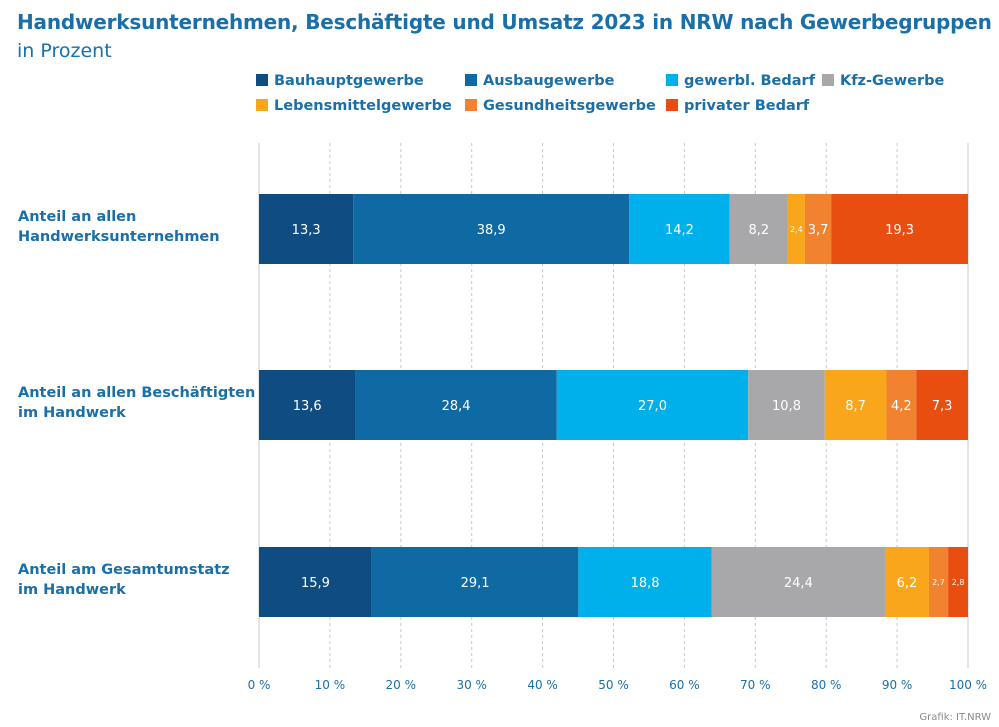 The height and width of the screenshot is (727, 999). What do you see at coordinates (64, 51) in the screenshot?
I see `chart-subtitle: in Prozent` at bounding box center [64, 51].